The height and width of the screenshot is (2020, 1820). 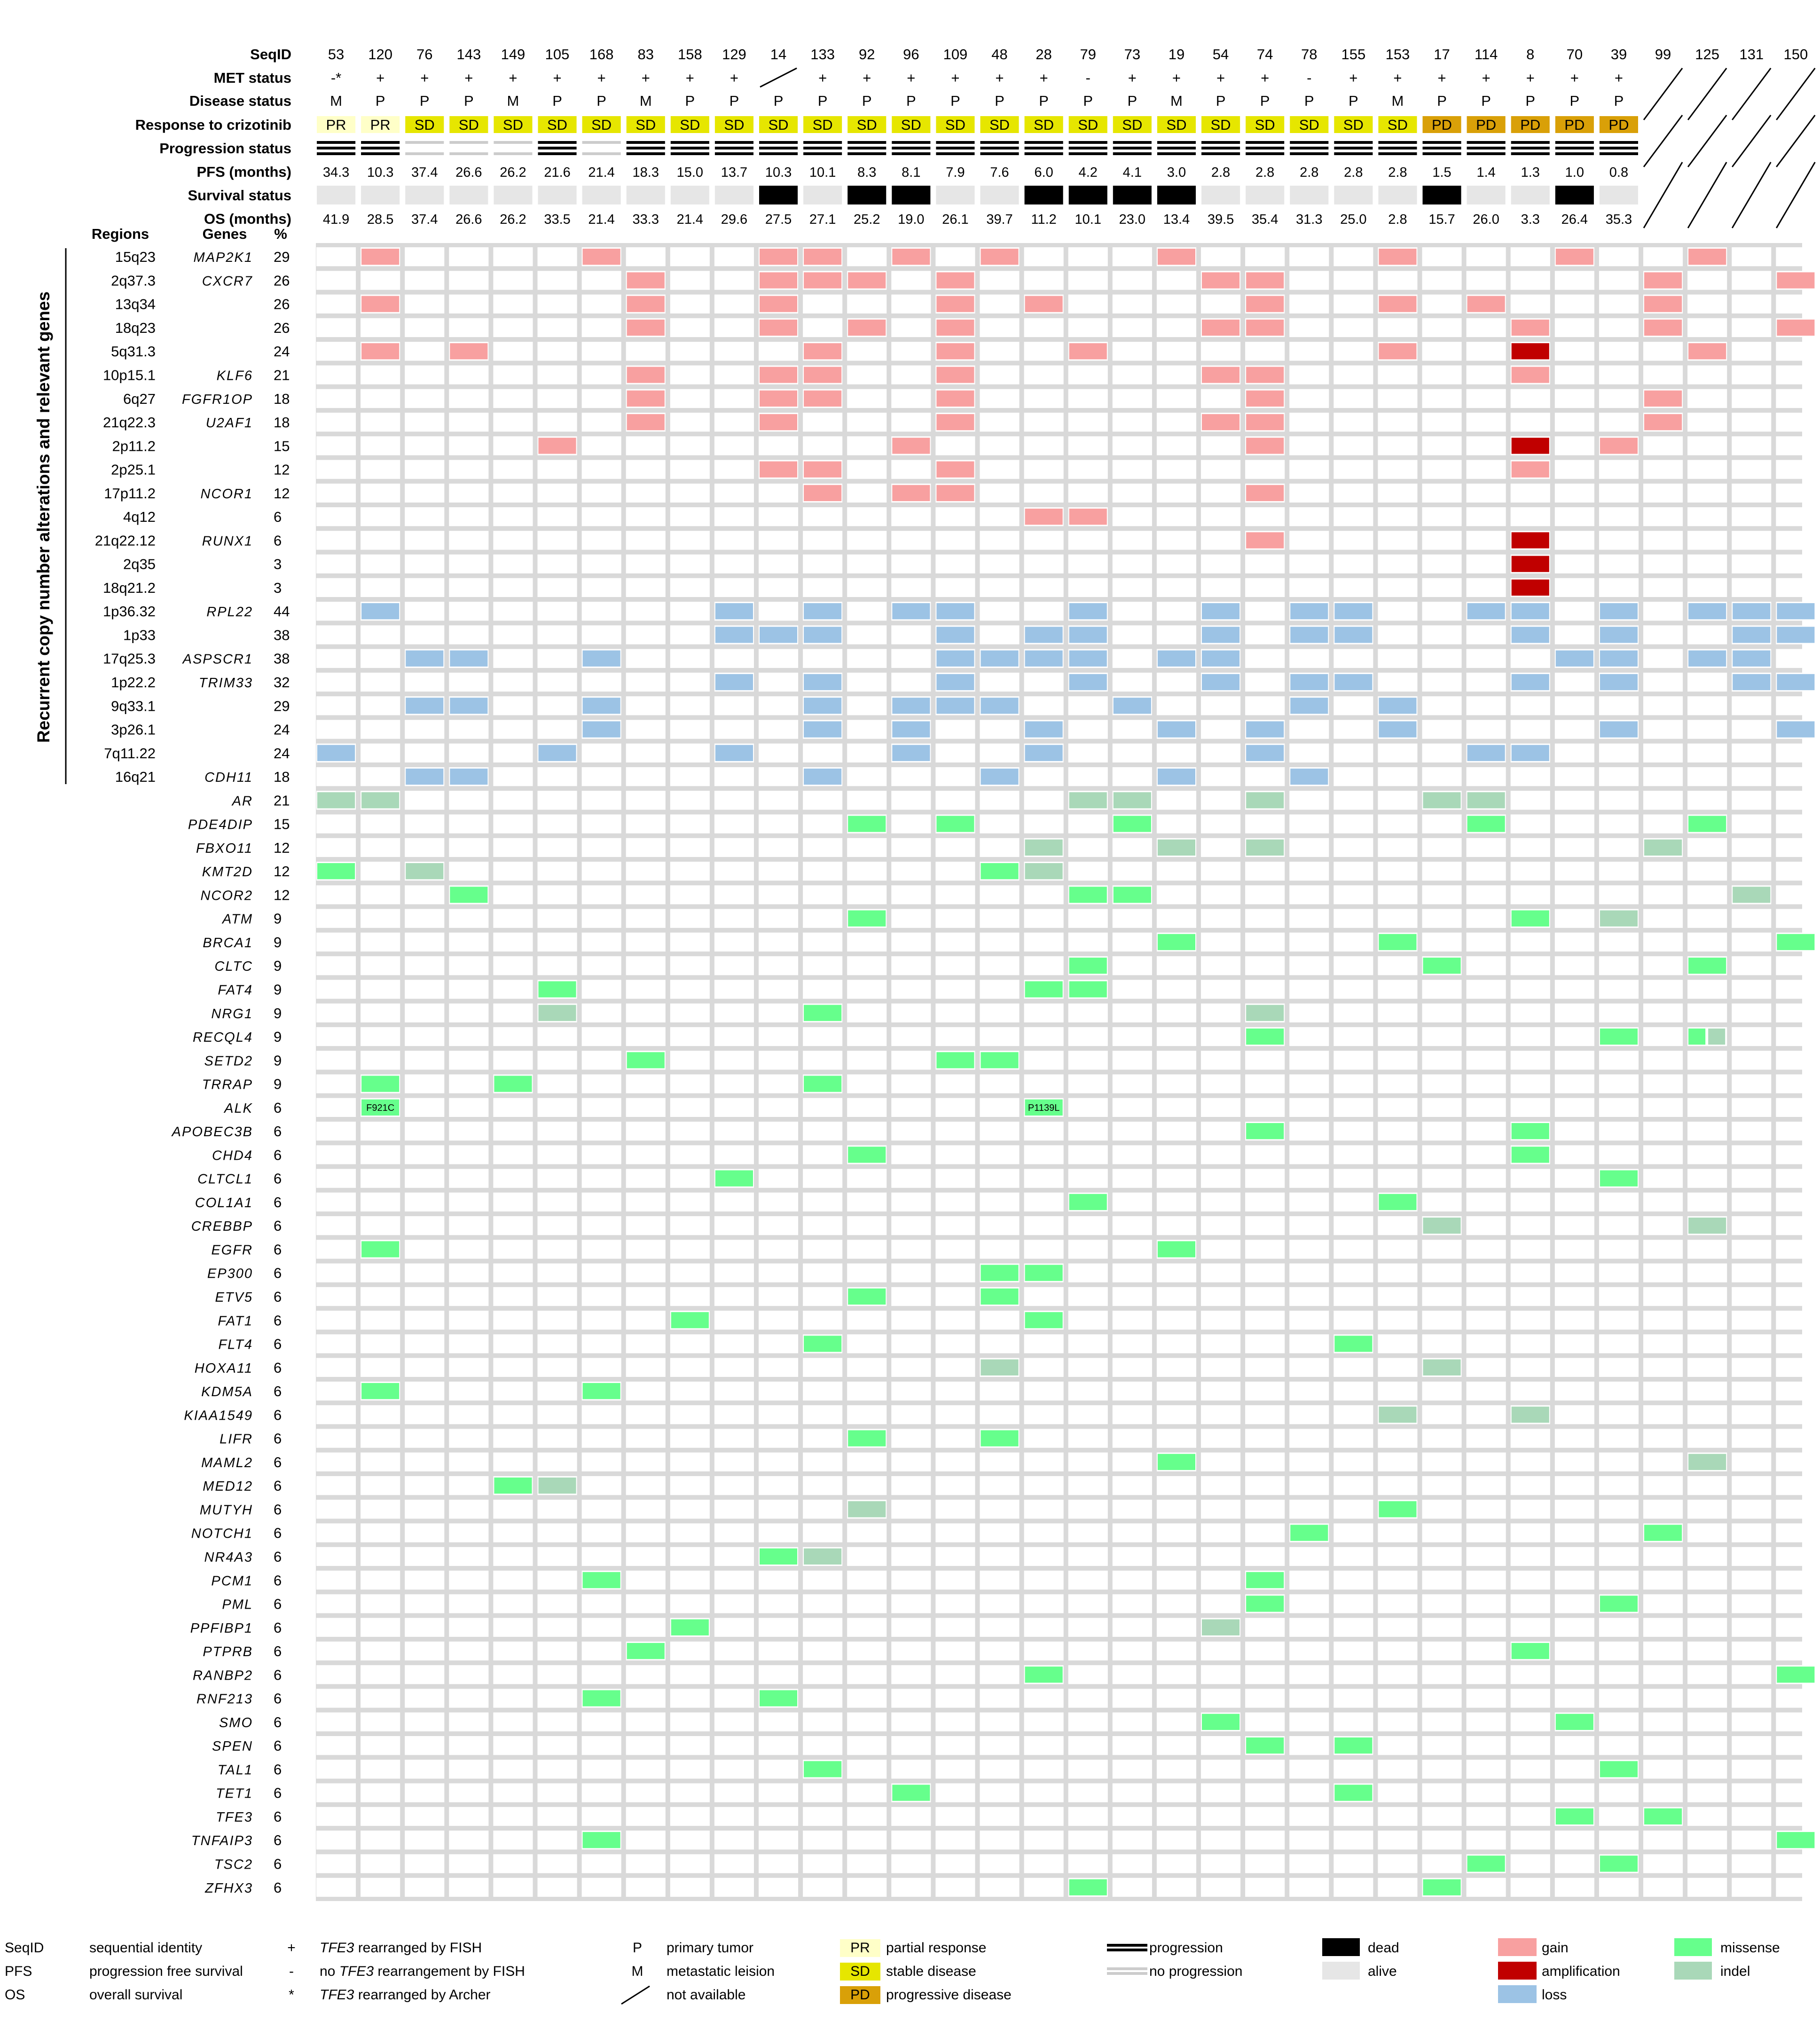 I want to click on os-value: 41.9, so click(x=336, y=219).